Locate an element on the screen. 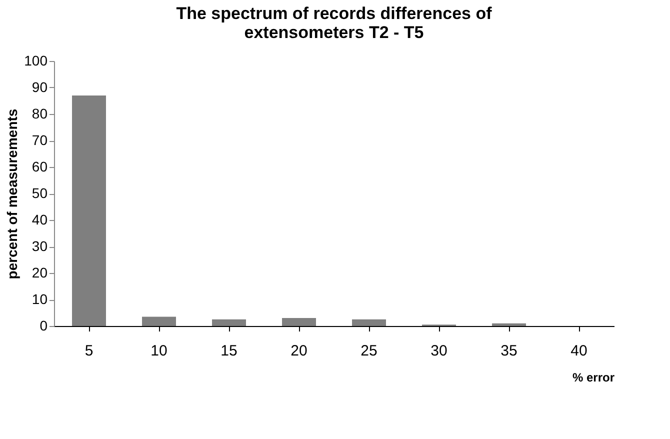 Image resolution: width=670 pixels, height=439 pixels. x-axis-title: % error is located at coordinates (593, 377).